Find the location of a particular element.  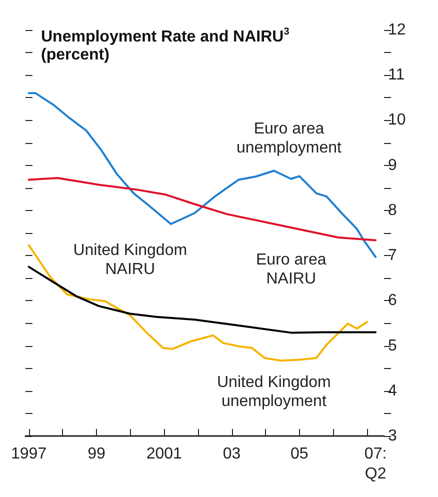

series-label: Euro area NAIRU is located at coordinates (291, 270).